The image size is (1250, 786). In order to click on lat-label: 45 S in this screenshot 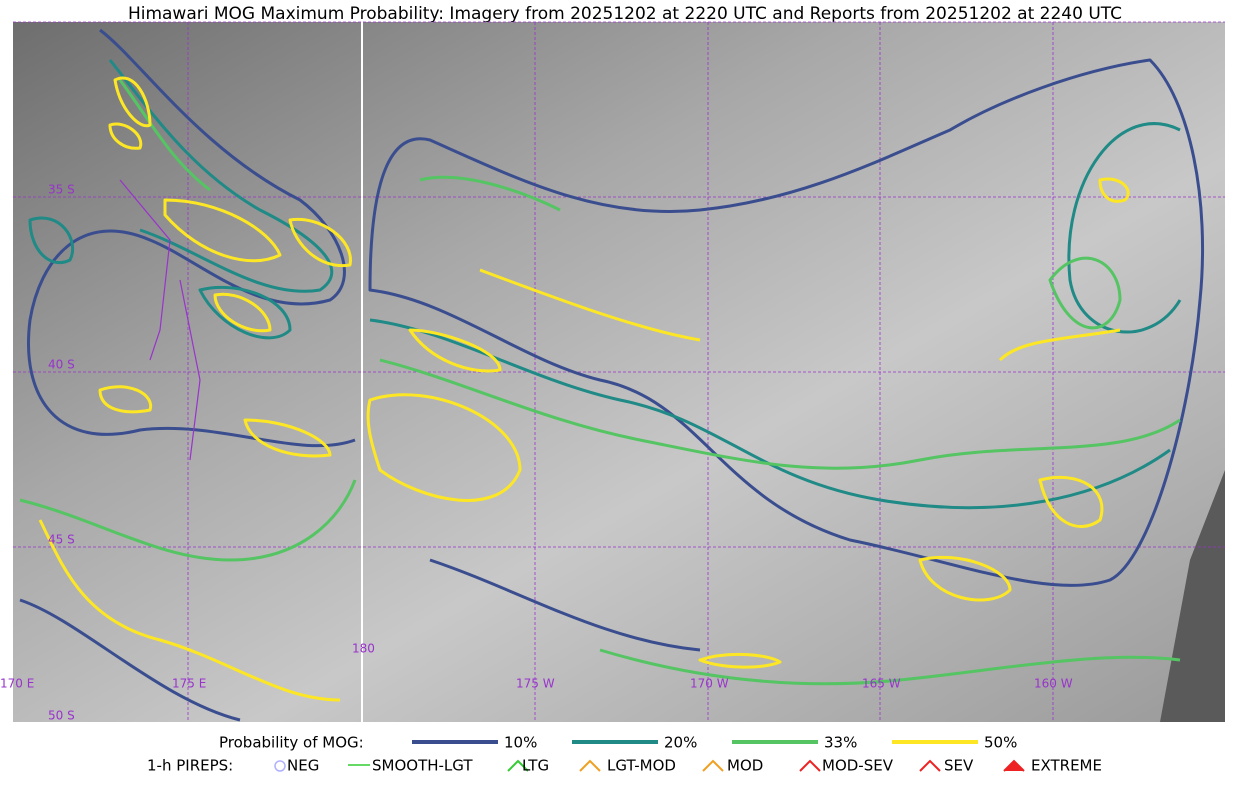, I will do `click(61, 540)`.